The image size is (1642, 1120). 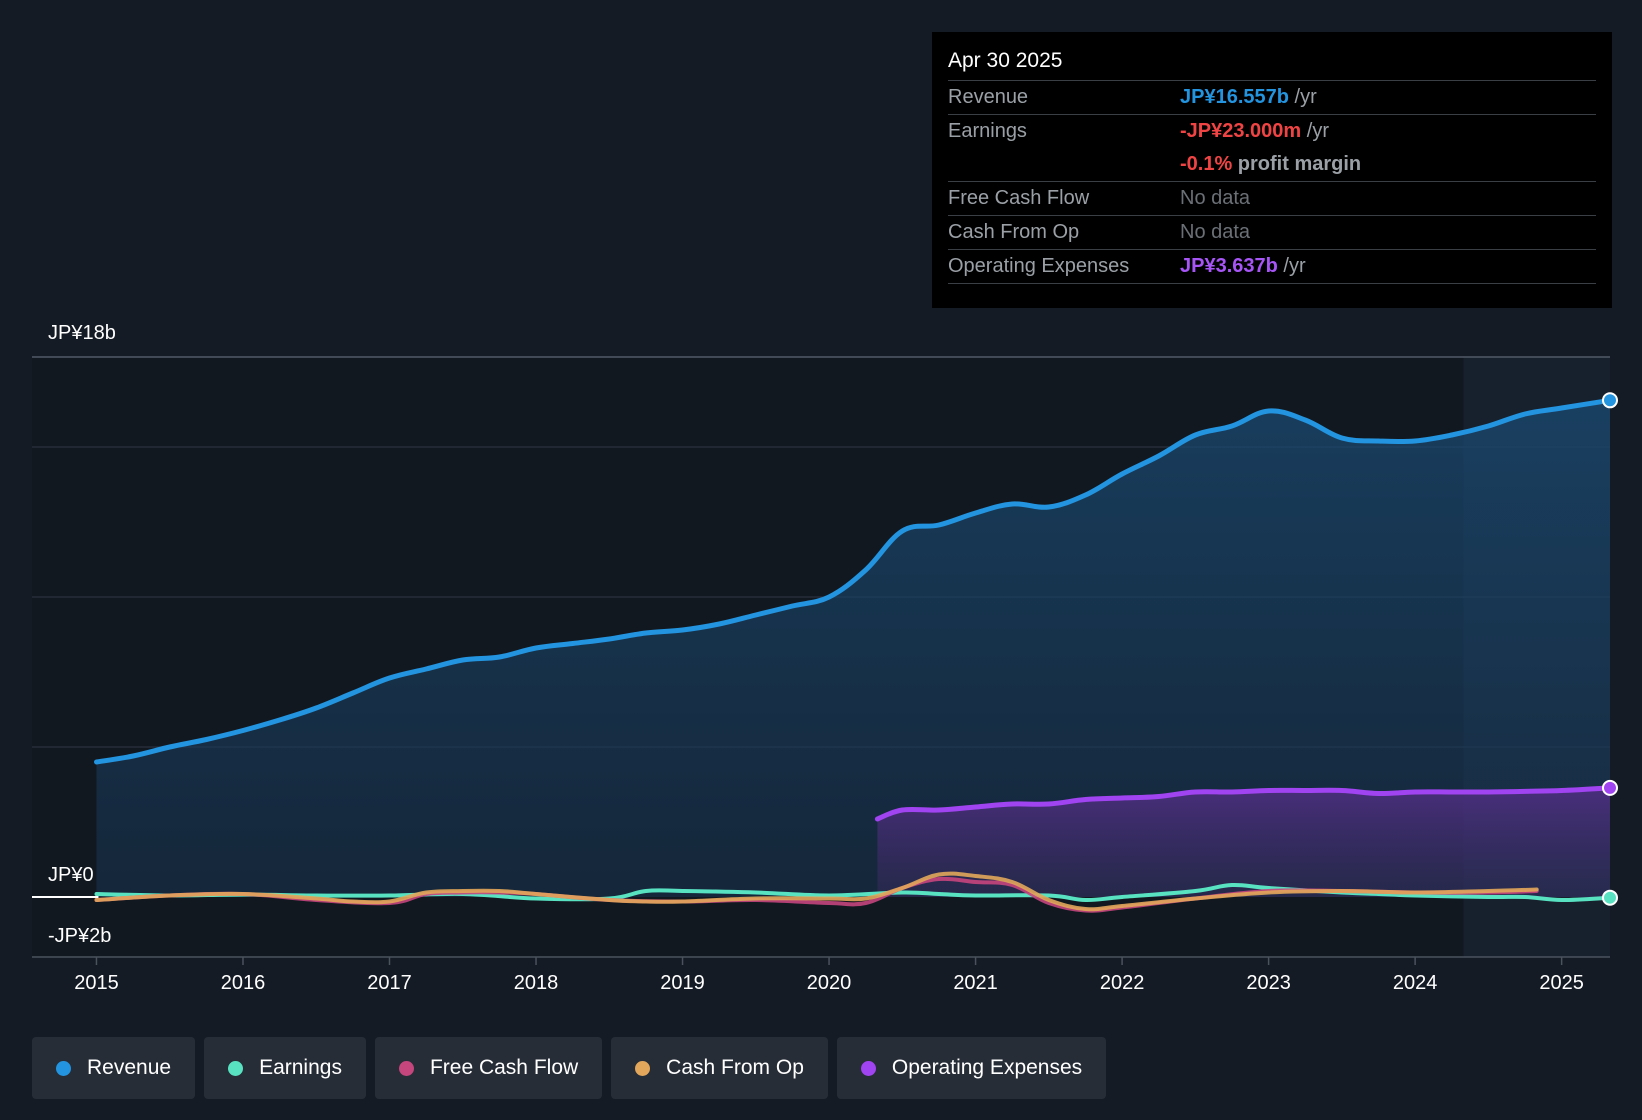 What do you see at coordinates (1610, 649) in the screenshot?
I see `end-markers` at bounding box center [1610, 649].